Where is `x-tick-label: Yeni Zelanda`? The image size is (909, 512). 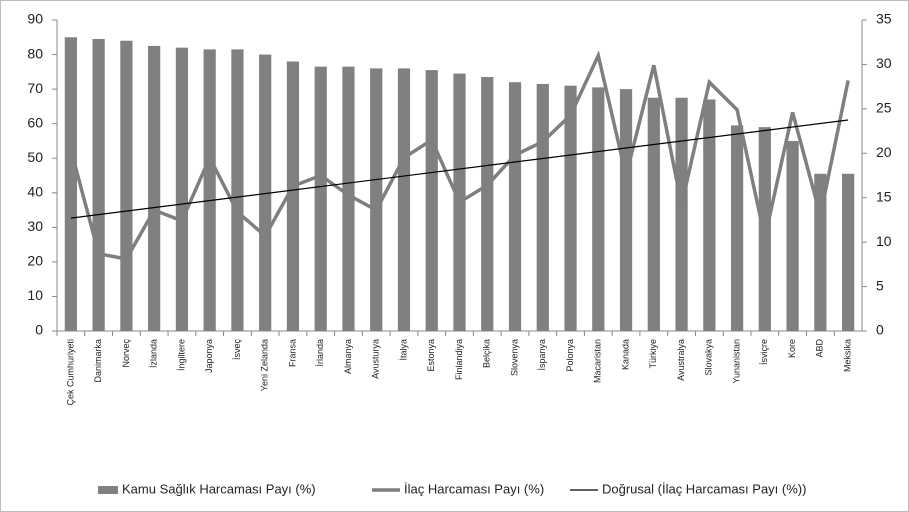
x-tick-label: Yeni Zelanda is located at coordinates (265, 365).